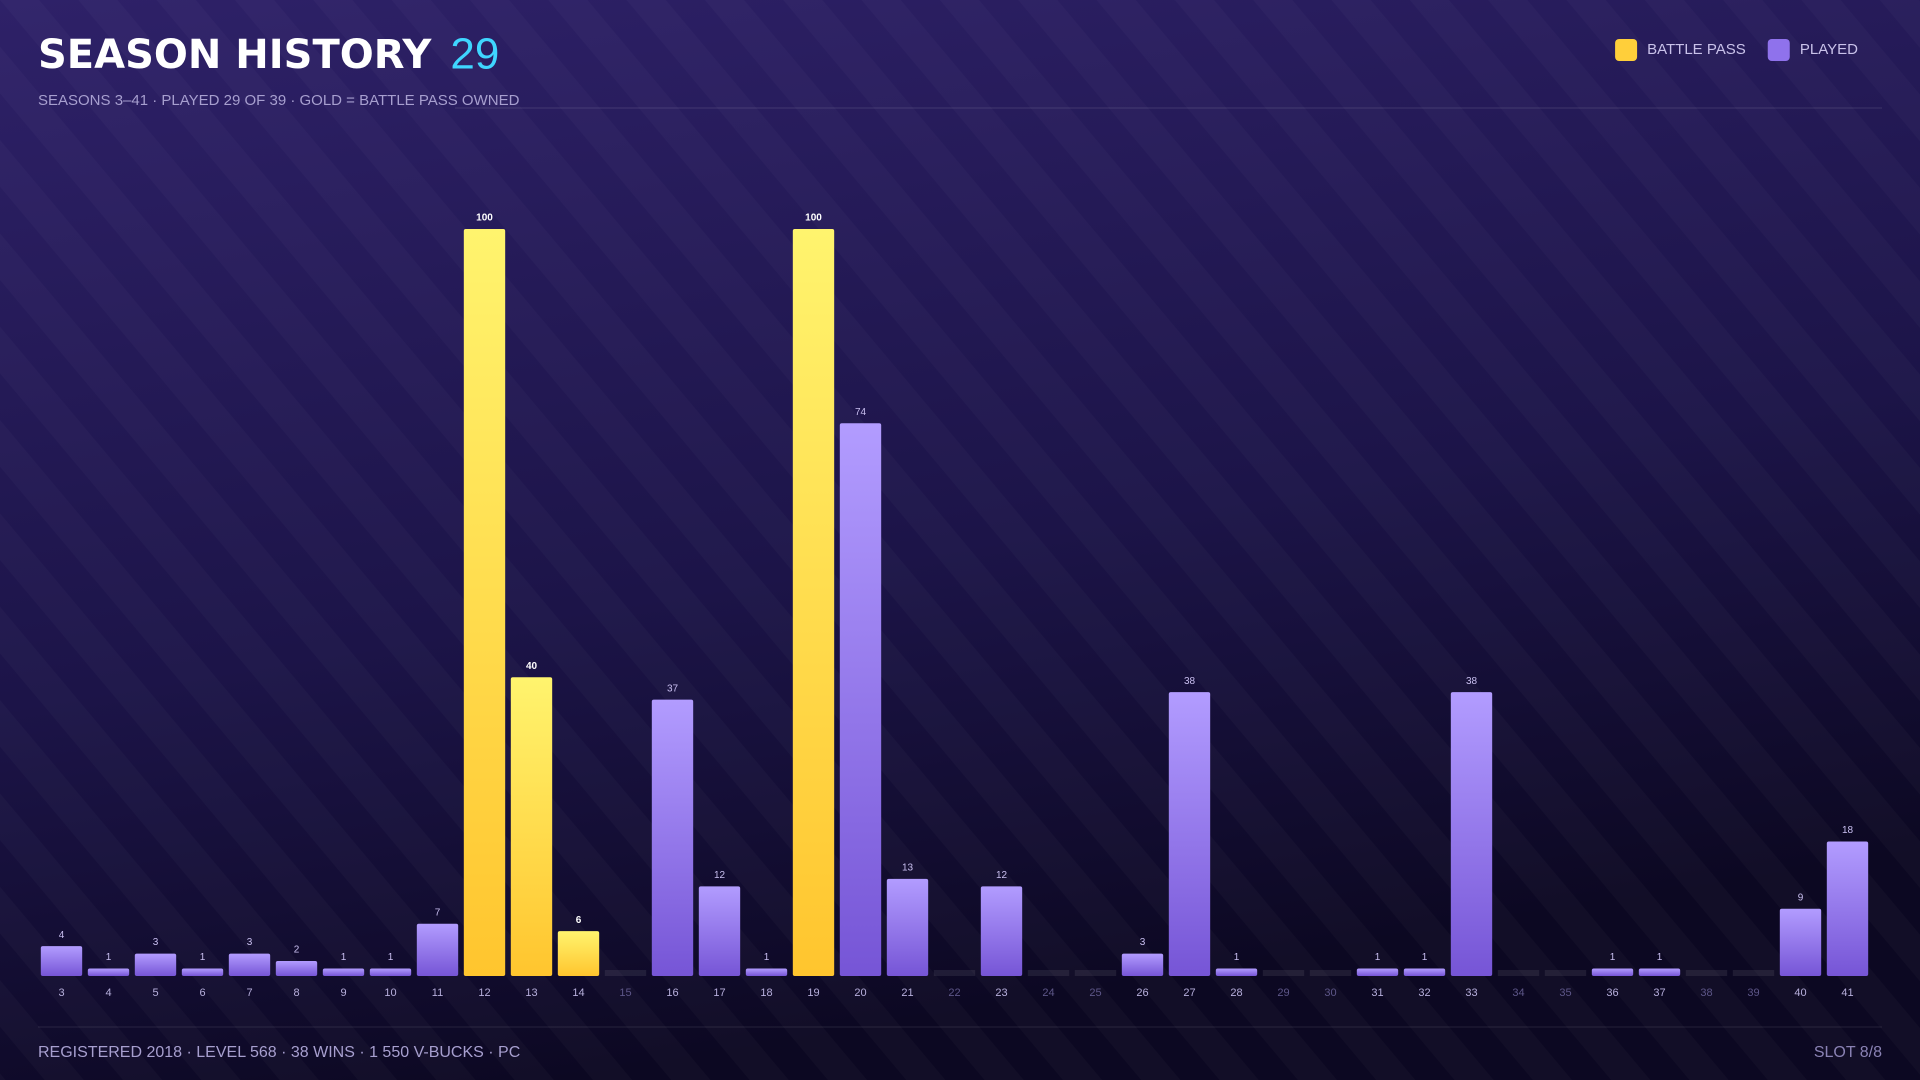  What do you see at coordinates (860, 993) in the screenshot?
I see `season-label: 20` at bounding box center [860, 993].